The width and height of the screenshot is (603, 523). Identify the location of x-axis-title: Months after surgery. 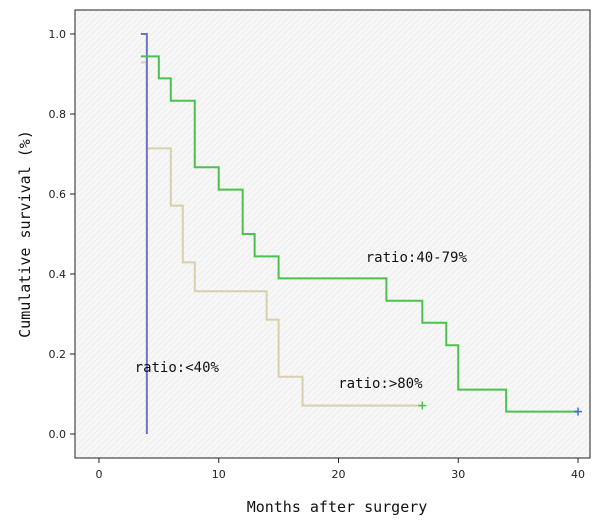
(337, 507).